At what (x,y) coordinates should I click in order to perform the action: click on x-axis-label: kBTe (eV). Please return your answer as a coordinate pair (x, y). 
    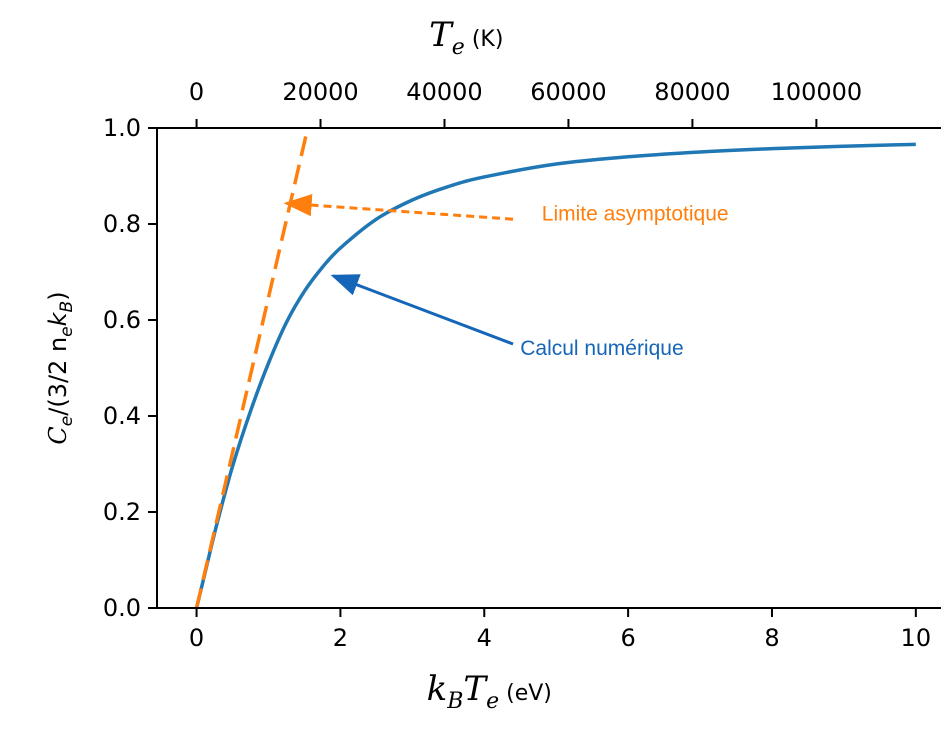
    Looking at the image, I should click on (489, 691).